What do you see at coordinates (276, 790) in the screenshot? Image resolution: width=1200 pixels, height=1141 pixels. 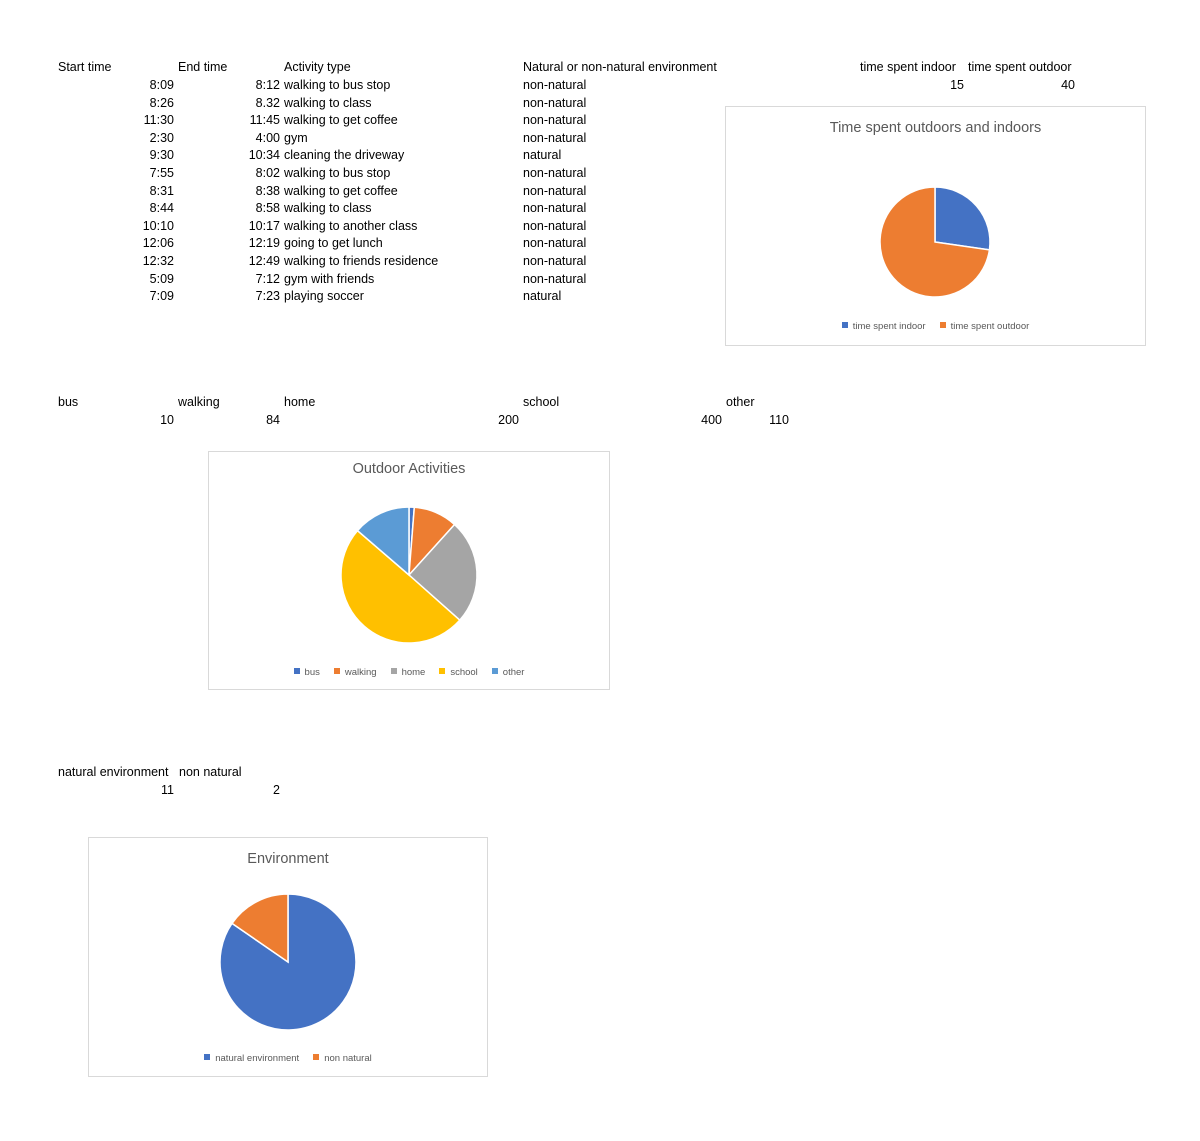 I see `non-natural-value: 2` at bounding box center [276, 790].